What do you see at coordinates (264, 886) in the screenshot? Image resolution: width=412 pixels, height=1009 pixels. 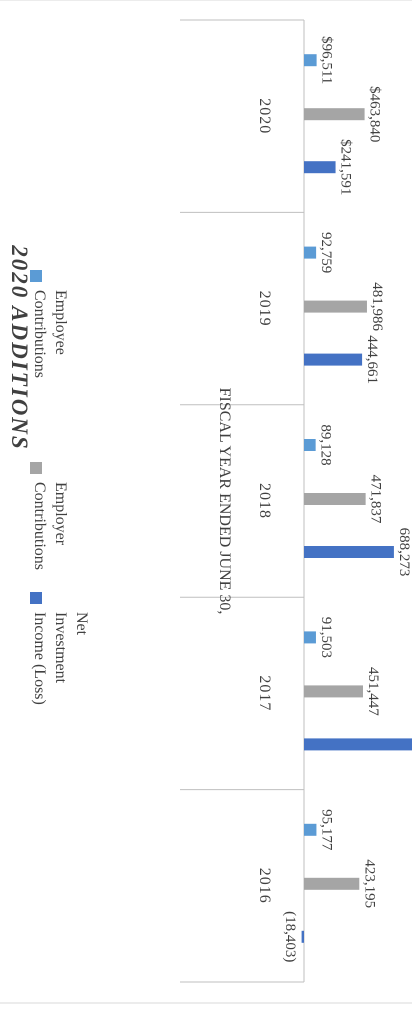 I see `category-label-2016: 2016` at bounding box center [264, 886].